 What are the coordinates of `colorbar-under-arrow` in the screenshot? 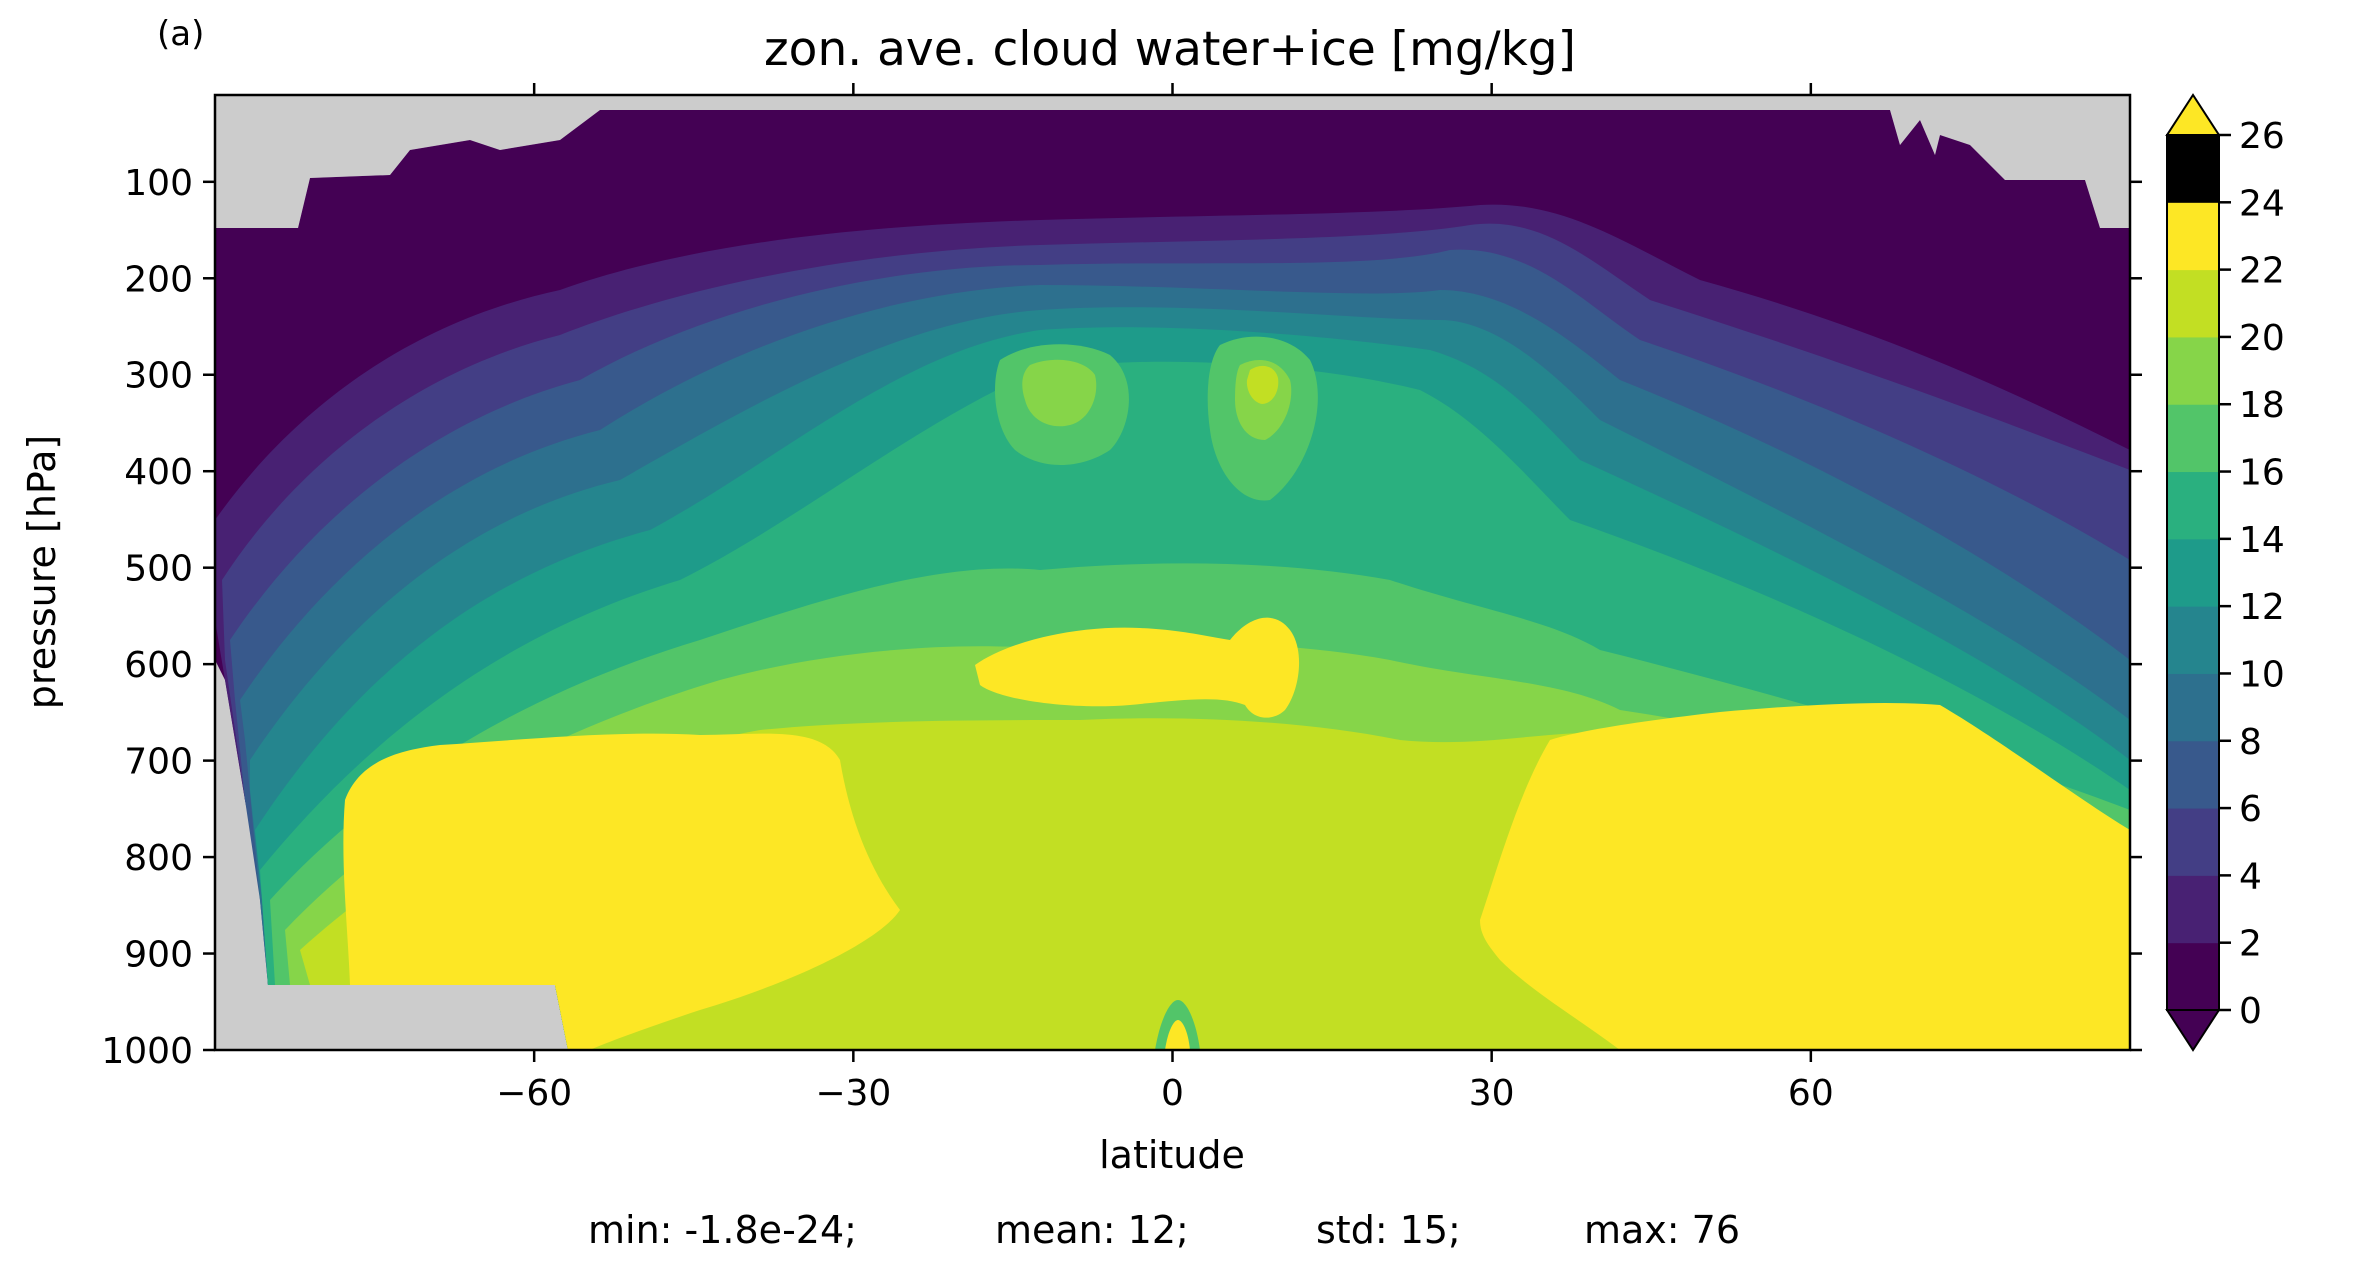 It's located at (2193, 1030).